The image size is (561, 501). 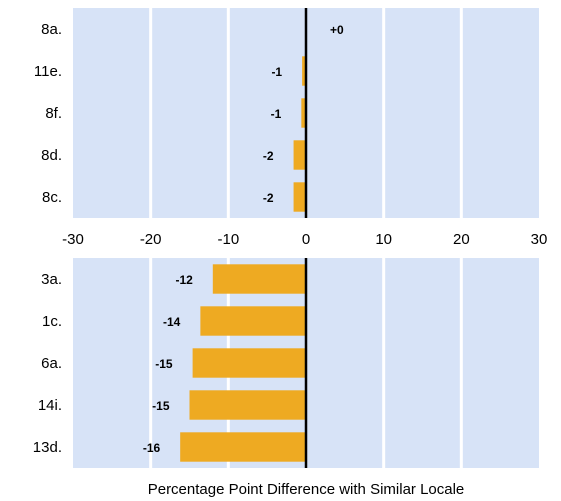 What do you see at coordinates (51, 29) in the screenshot?
I see `top-category-label: 8a.` at bounding box center [51, 29].